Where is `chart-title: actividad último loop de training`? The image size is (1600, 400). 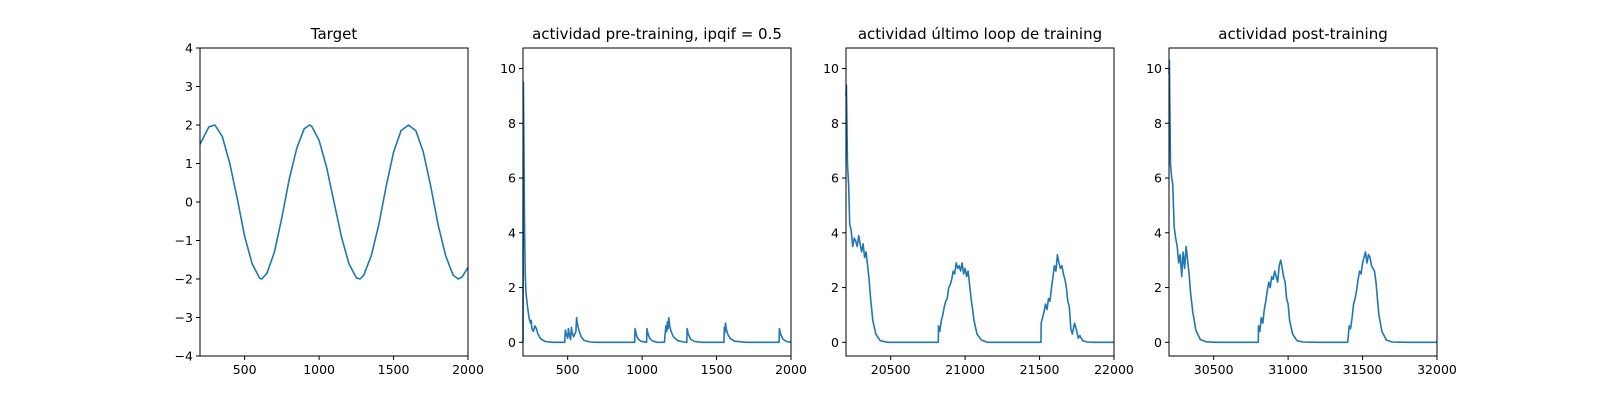 chart-title: actividad último loop de training is located at coordinates (980, 34).